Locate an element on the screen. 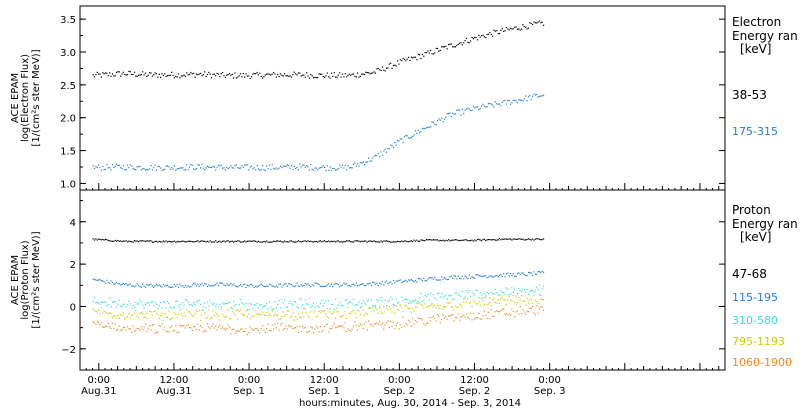 Image resolution: width=800 pixels, height=410 pixels. electron-ytick-label: 3.5 is located at coordinates (68, 20).